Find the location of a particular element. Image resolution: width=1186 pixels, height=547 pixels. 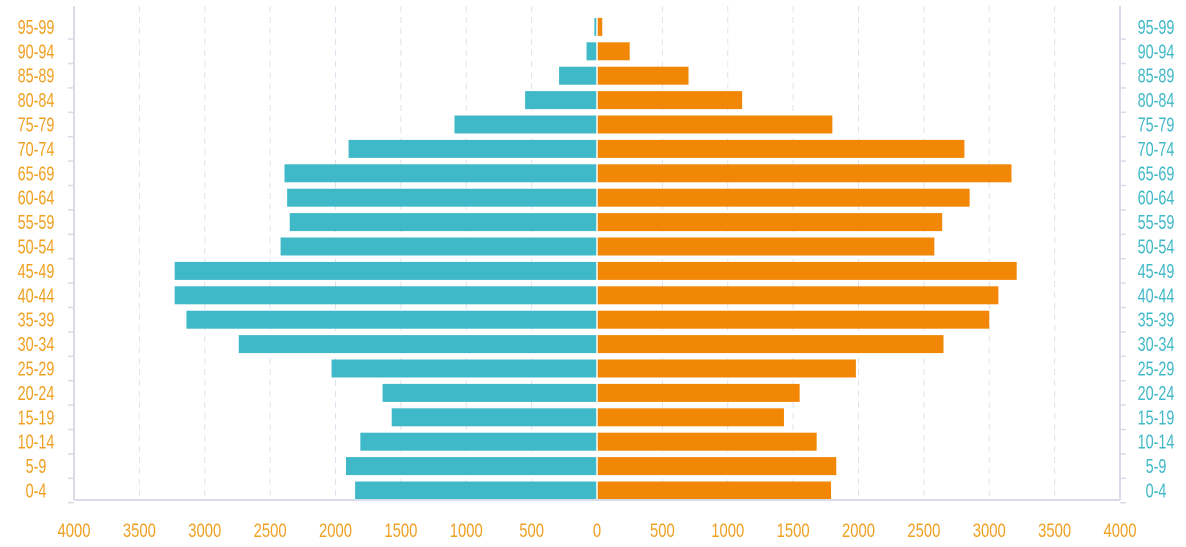

right-age-label: 10-14 is located at coordinates (1156, 441).